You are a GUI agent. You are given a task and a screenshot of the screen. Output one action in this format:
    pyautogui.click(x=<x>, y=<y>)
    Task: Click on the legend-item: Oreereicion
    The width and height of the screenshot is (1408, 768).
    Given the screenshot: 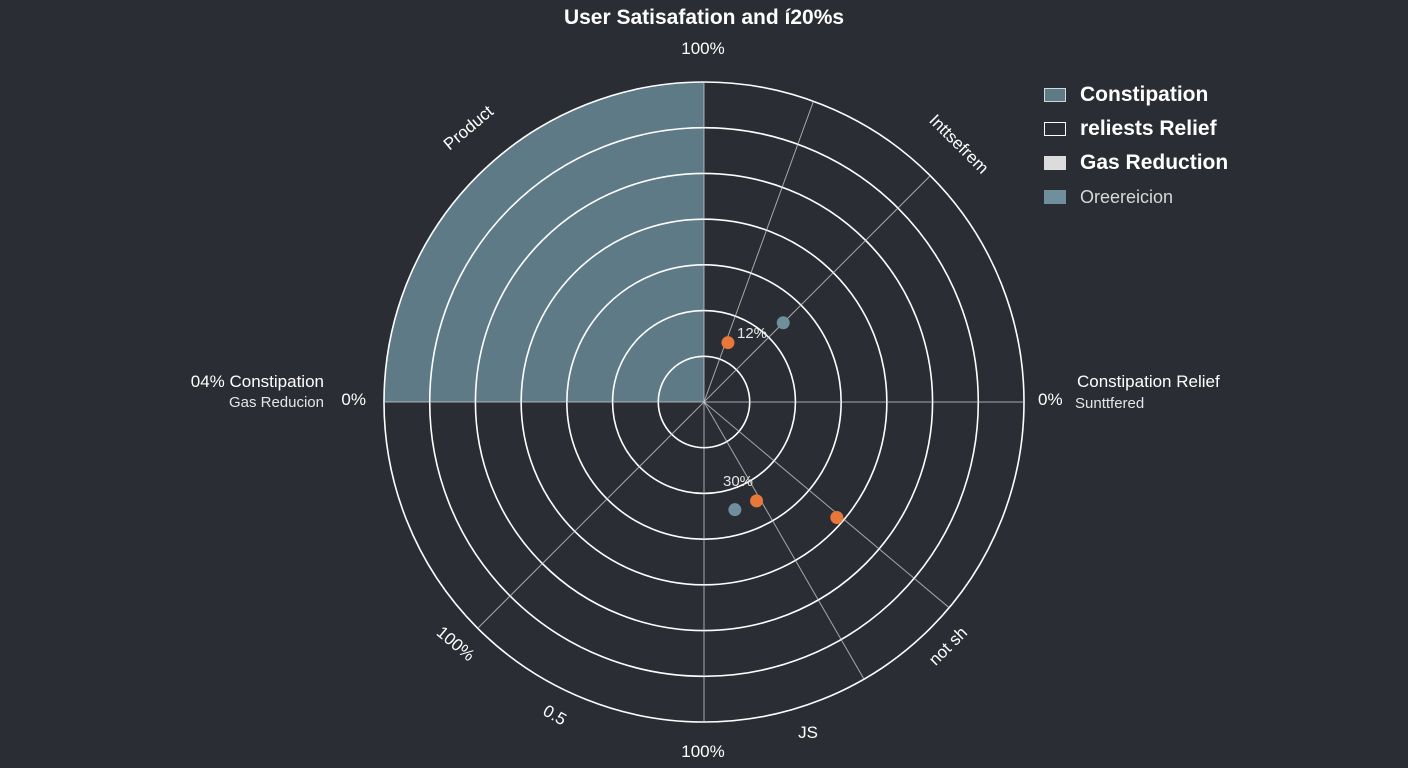 What is the action you would take?
    pyautogui.click(x=1136, y=197)
    